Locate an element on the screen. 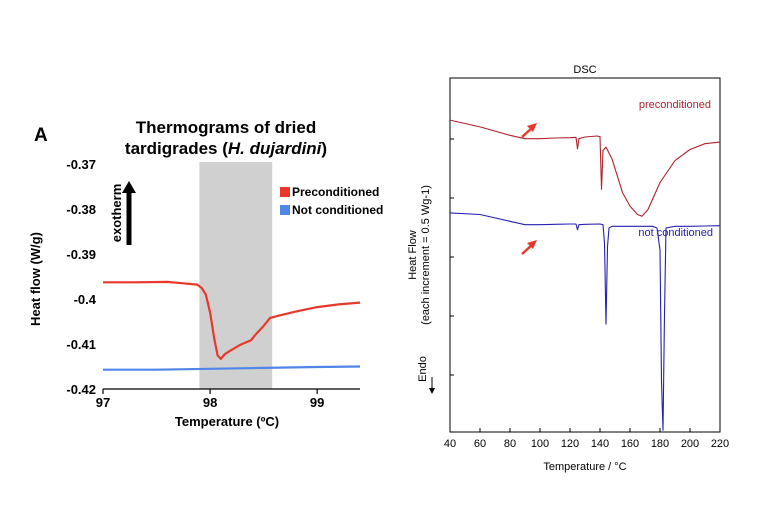  exotherm-arrow is located at coordinates (129, 213).